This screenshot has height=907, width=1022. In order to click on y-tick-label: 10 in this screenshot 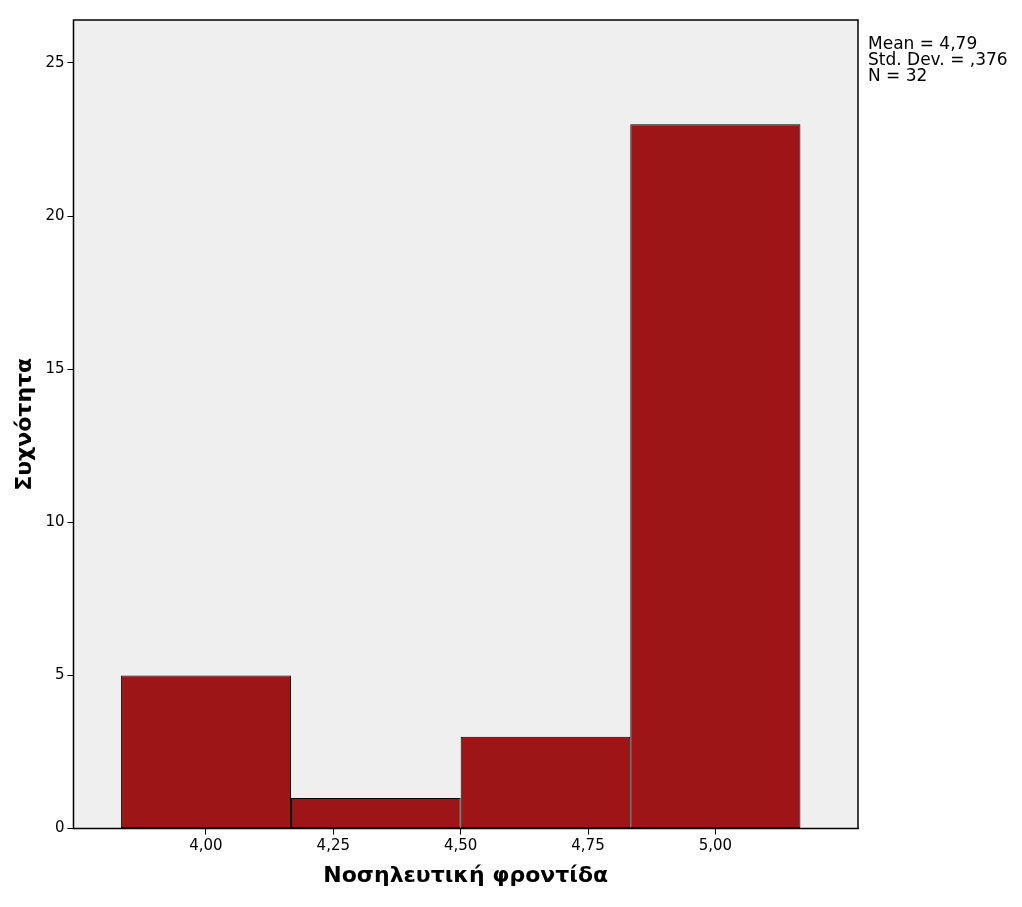, I will do `click(55, 521)`.